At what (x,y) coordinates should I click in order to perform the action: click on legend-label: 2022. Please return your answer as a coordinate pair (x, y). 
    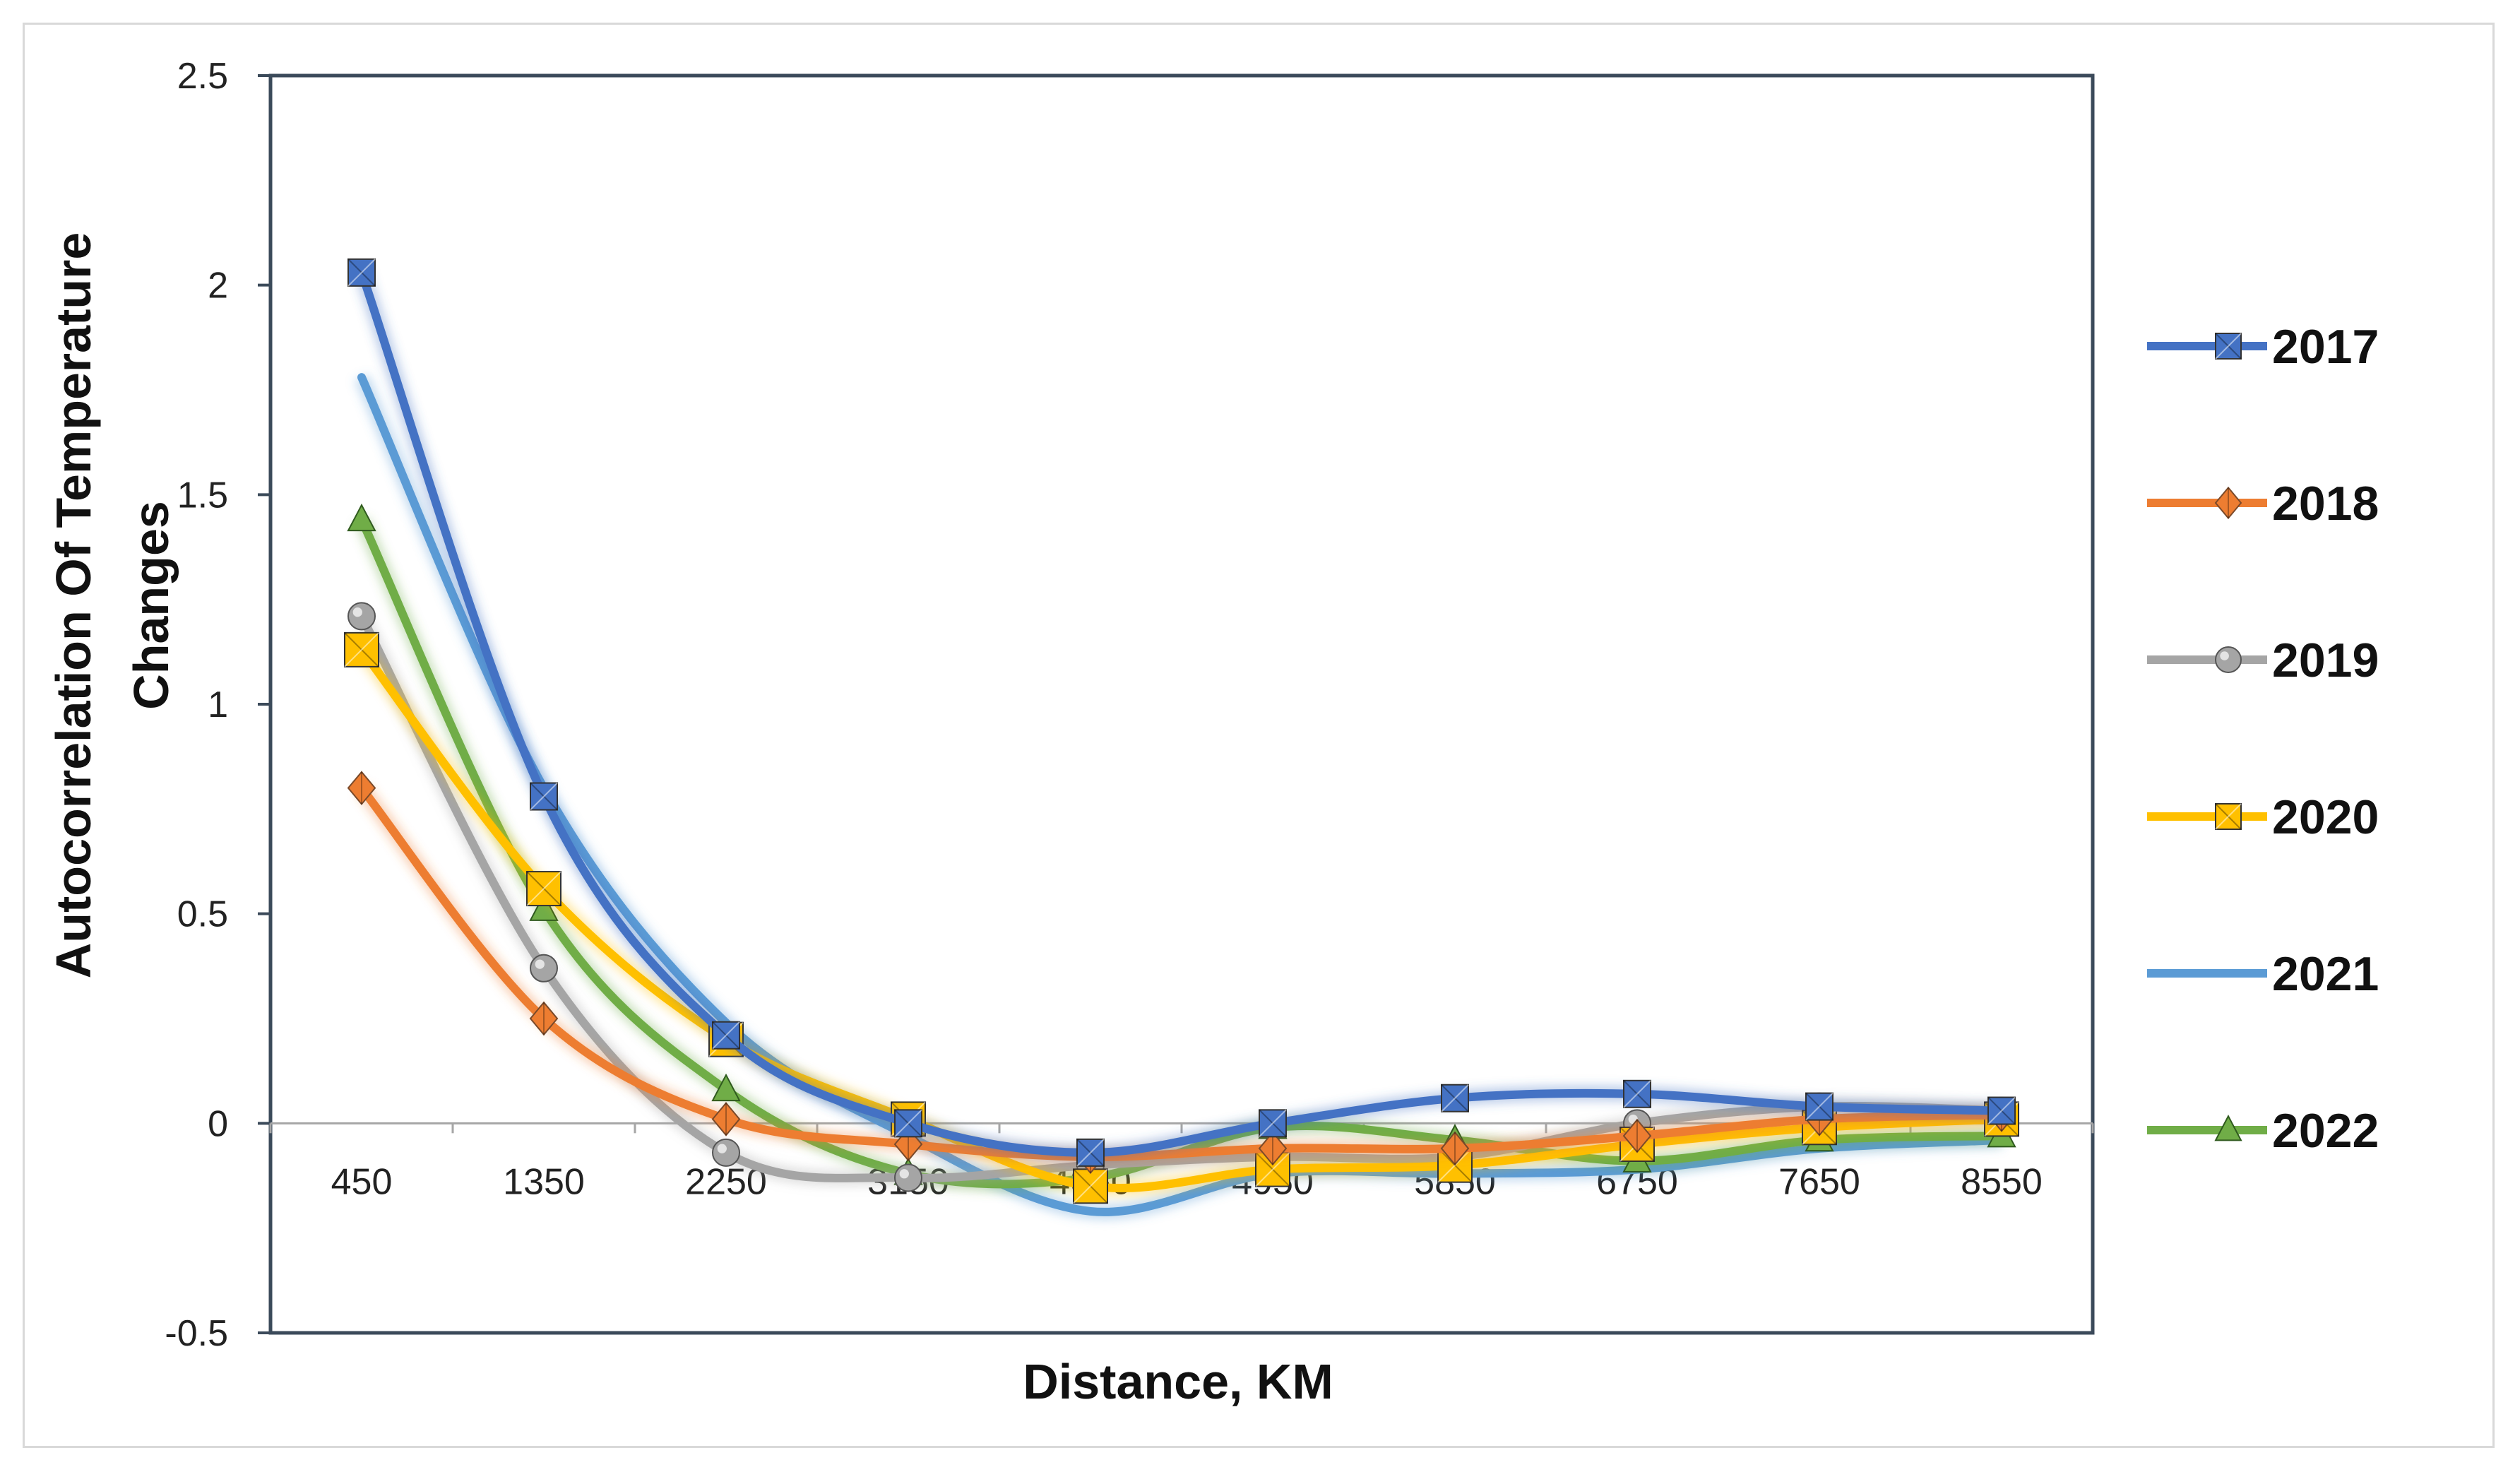
    Looking at the image, I should click on (2326, 1131).